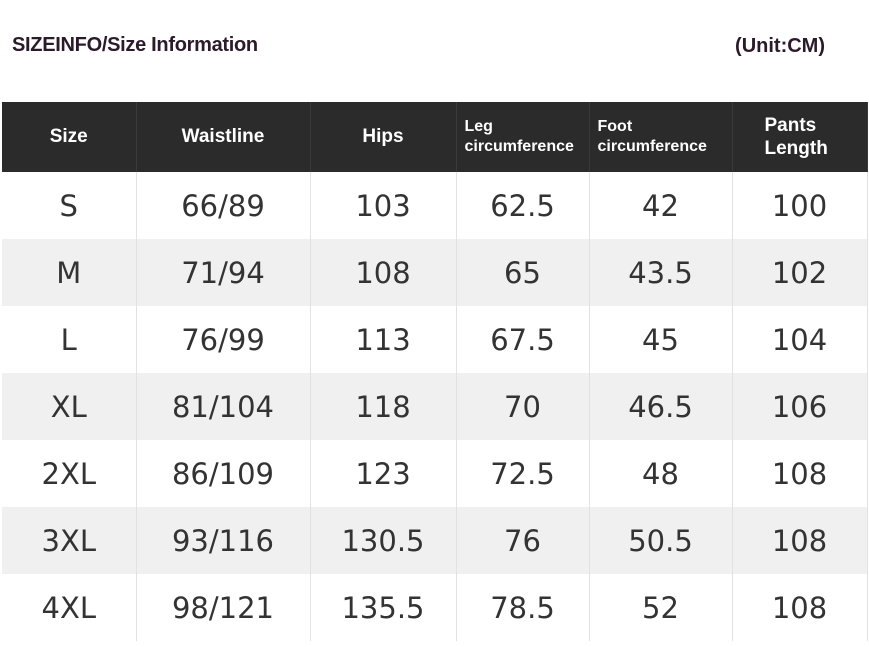 The image size is (869, 647). What do you see at coordinates (69, 473) in the screenshot?
I see `table-cell: 2XL` at bounding box center [69, 473].